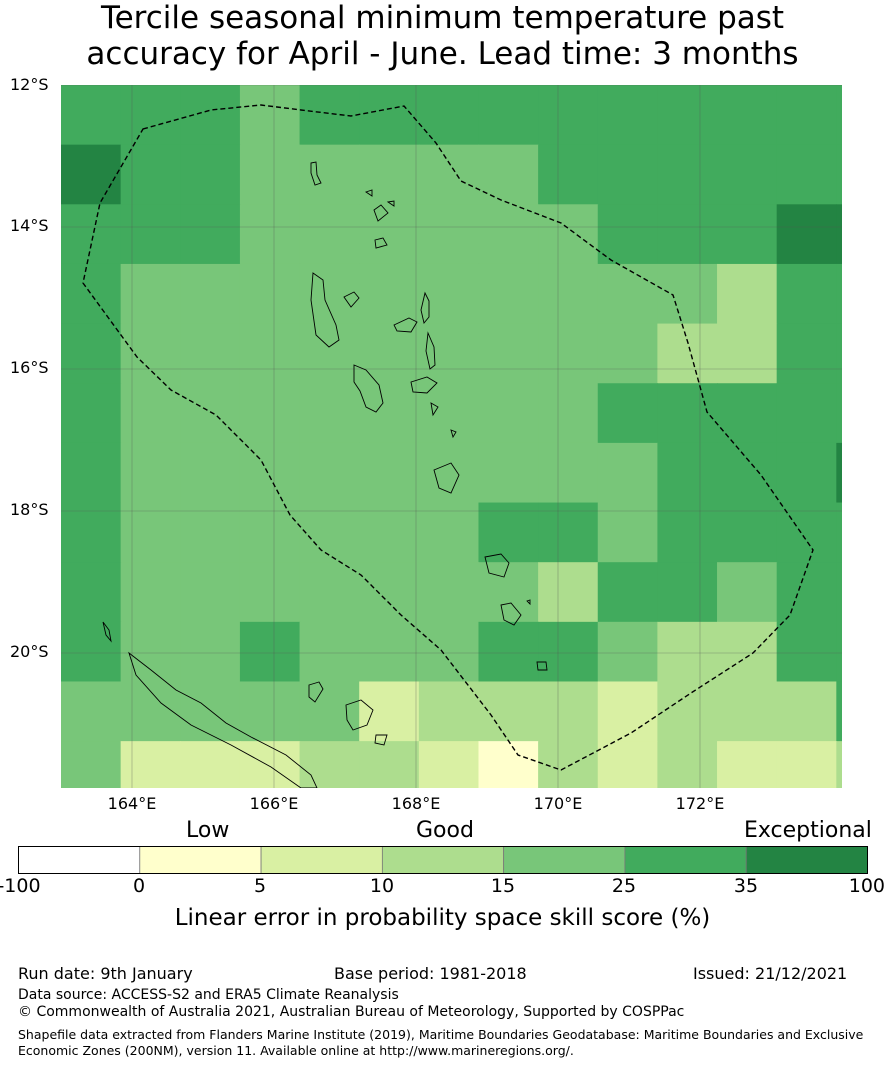 This screenshot has height=1065, width=885. What do you see at coordinates (542, 666) in the screenshot?
I see `island-aneityum` at bounding box center [542, 666].